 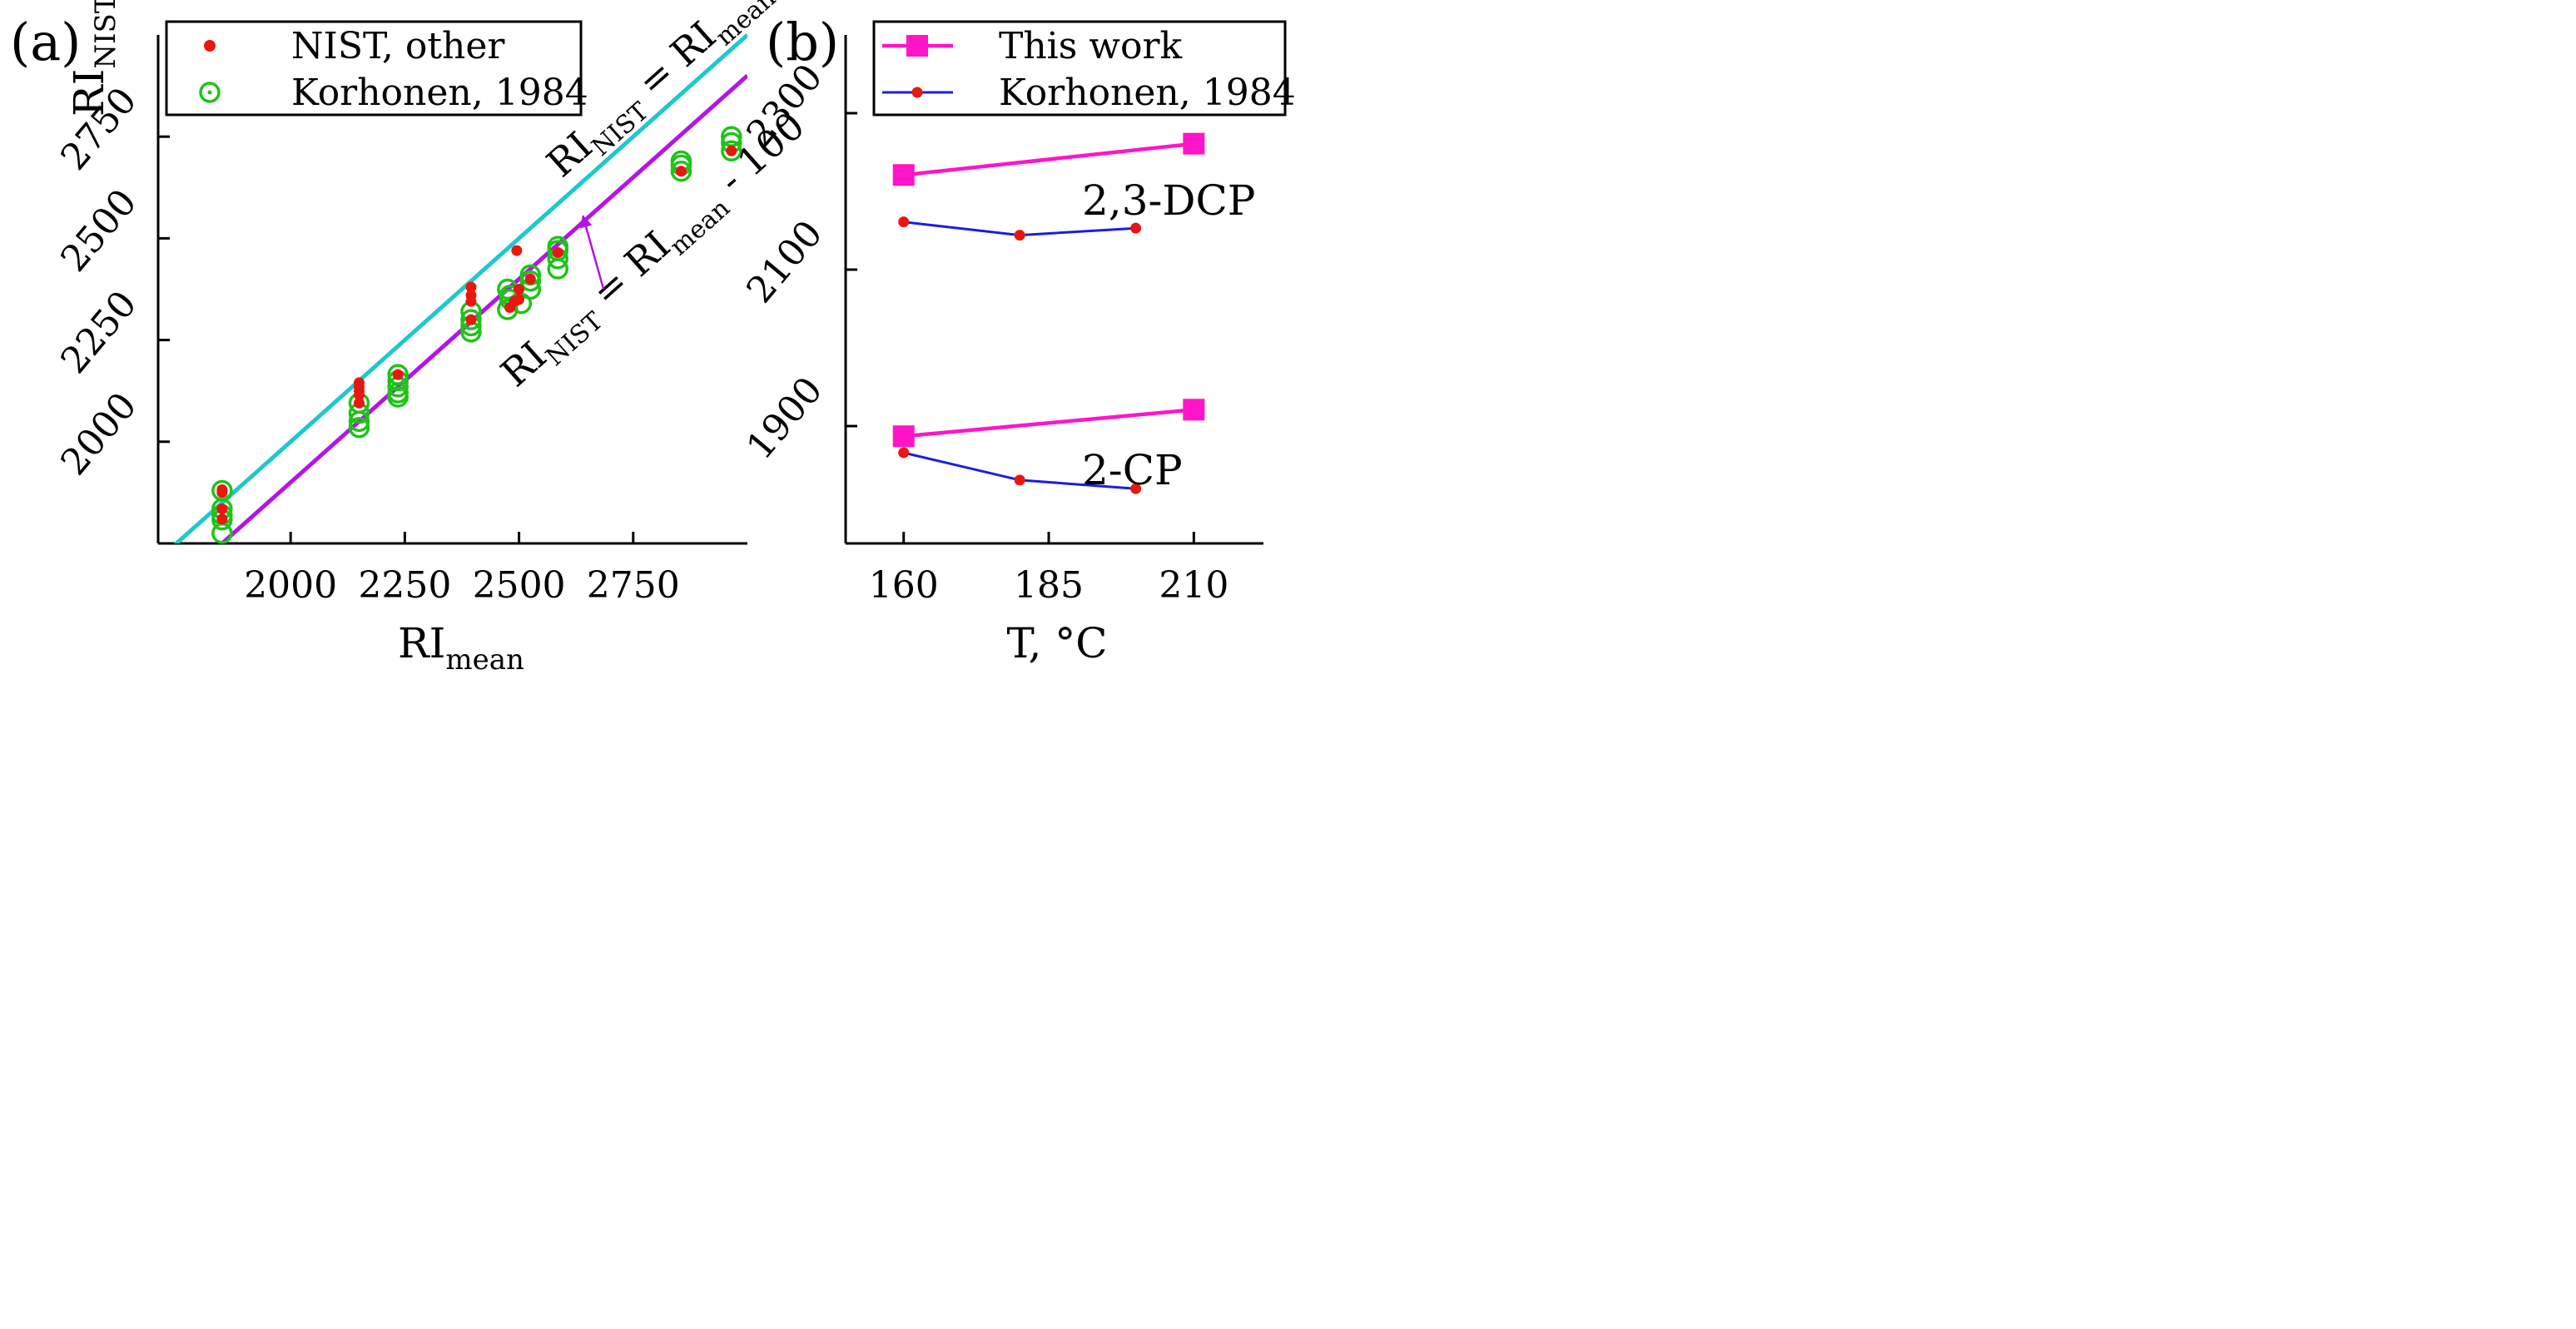 What do you see at coordinates (784, 262) in the screenshot?
I see `y-tick-label: 2100` at bounding box center [784, 262].